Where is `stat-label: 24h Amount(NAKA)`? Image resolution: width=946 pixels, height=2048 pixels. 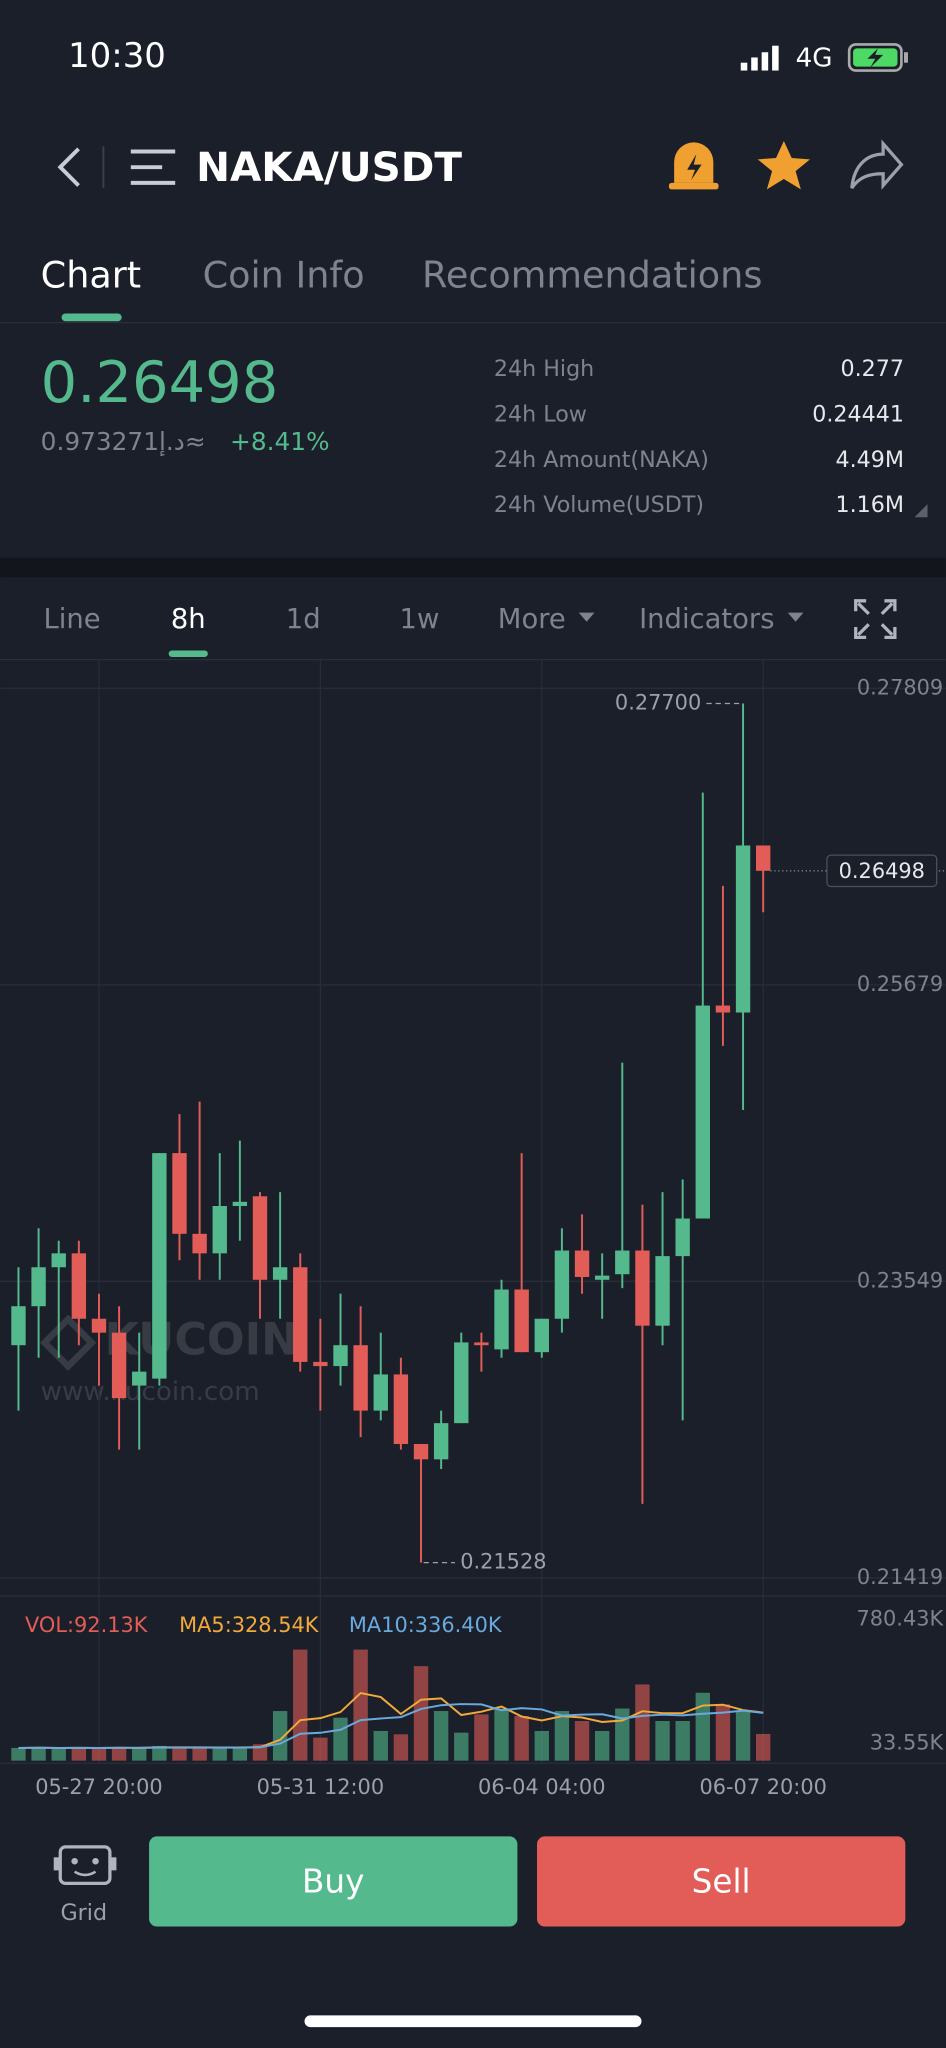 stat-label: 24h Amount(NAKA) is located at coordinates (601, 460).